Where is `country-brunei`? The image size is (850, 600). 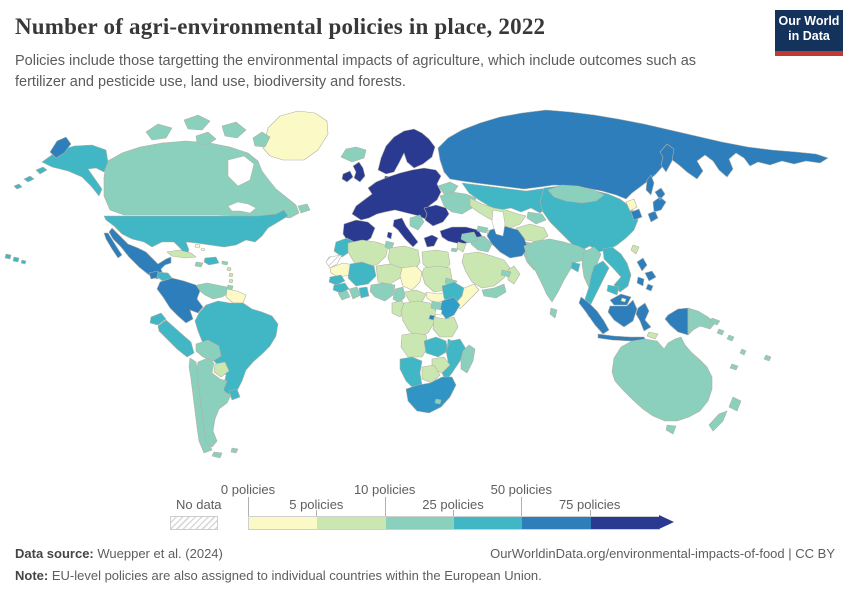 country-brunei is located at coordinates (623, 300).